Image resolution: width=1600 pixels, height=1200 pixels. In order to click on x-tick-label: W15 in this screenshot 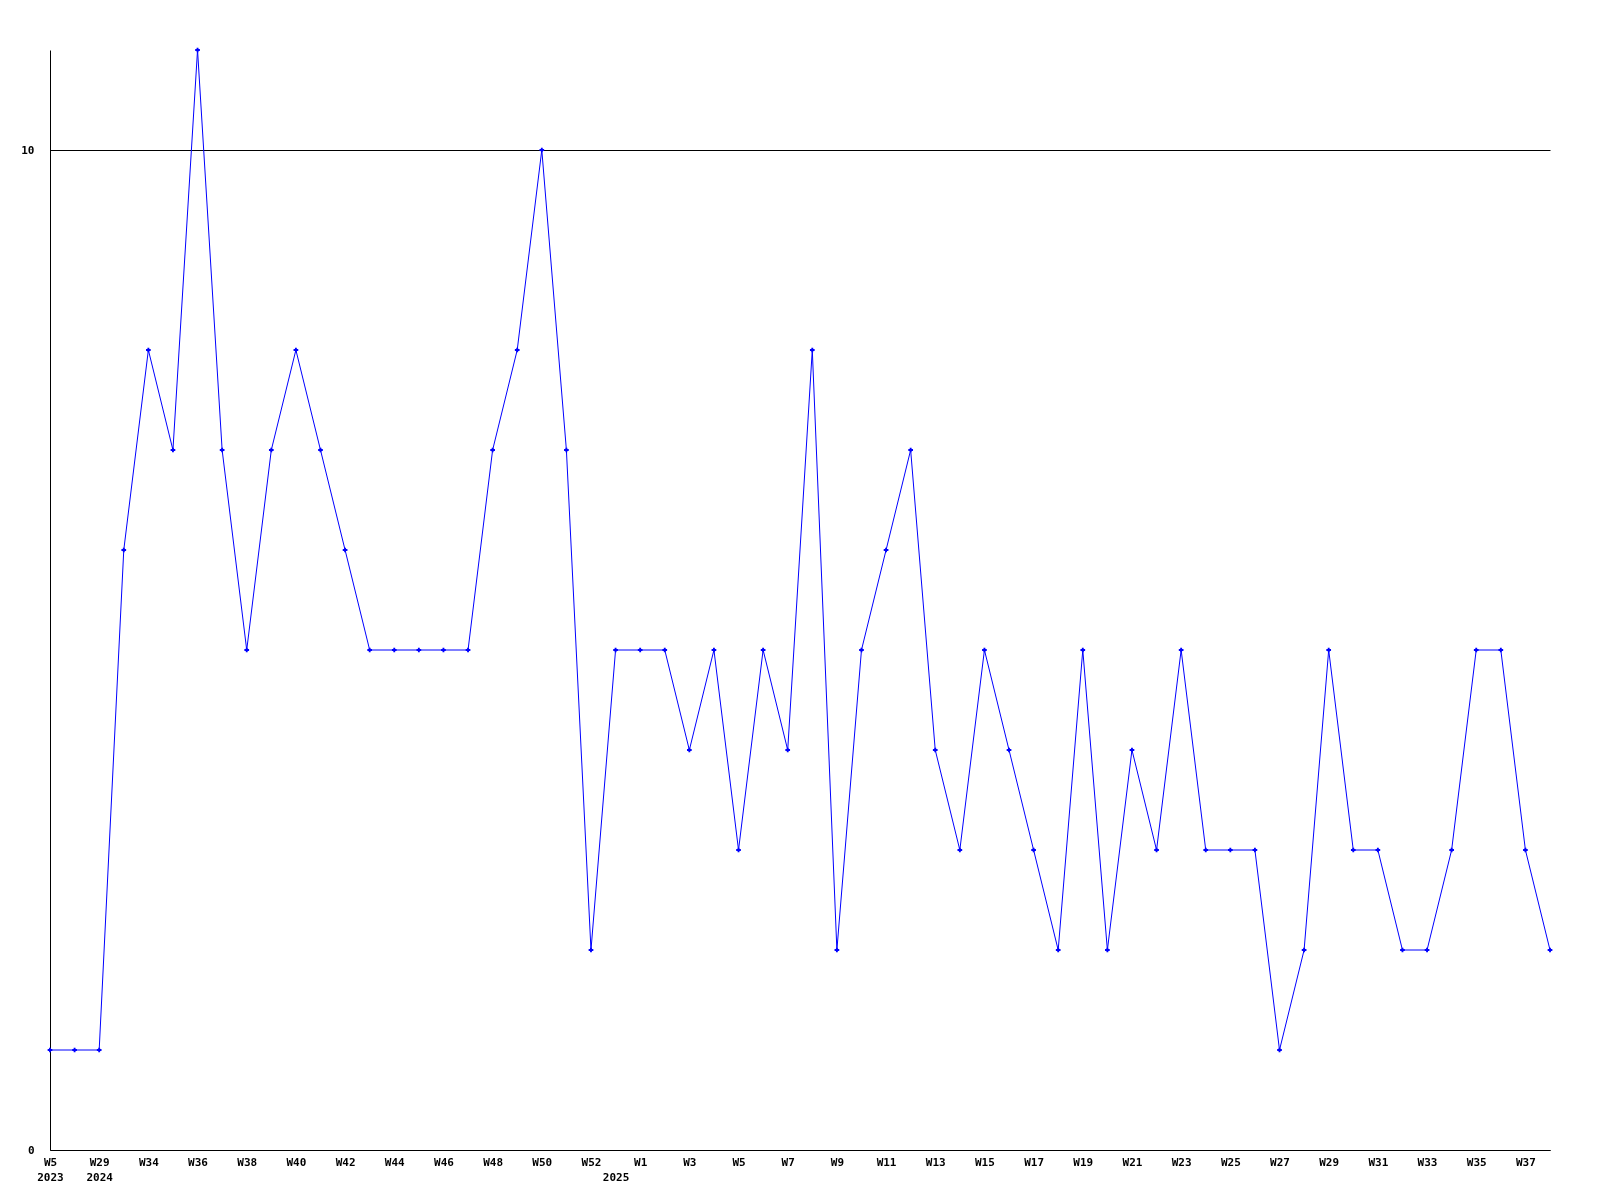, I will do `click(984, 1162)`.